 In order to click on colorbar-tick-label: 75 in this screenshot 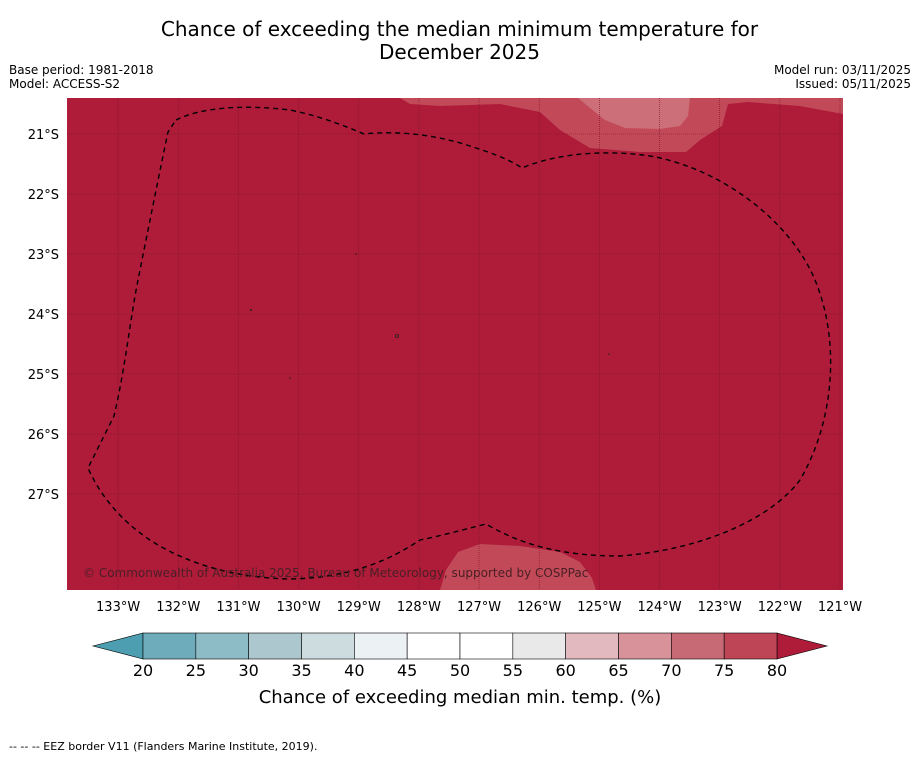, I will do `click(724, 670)`.